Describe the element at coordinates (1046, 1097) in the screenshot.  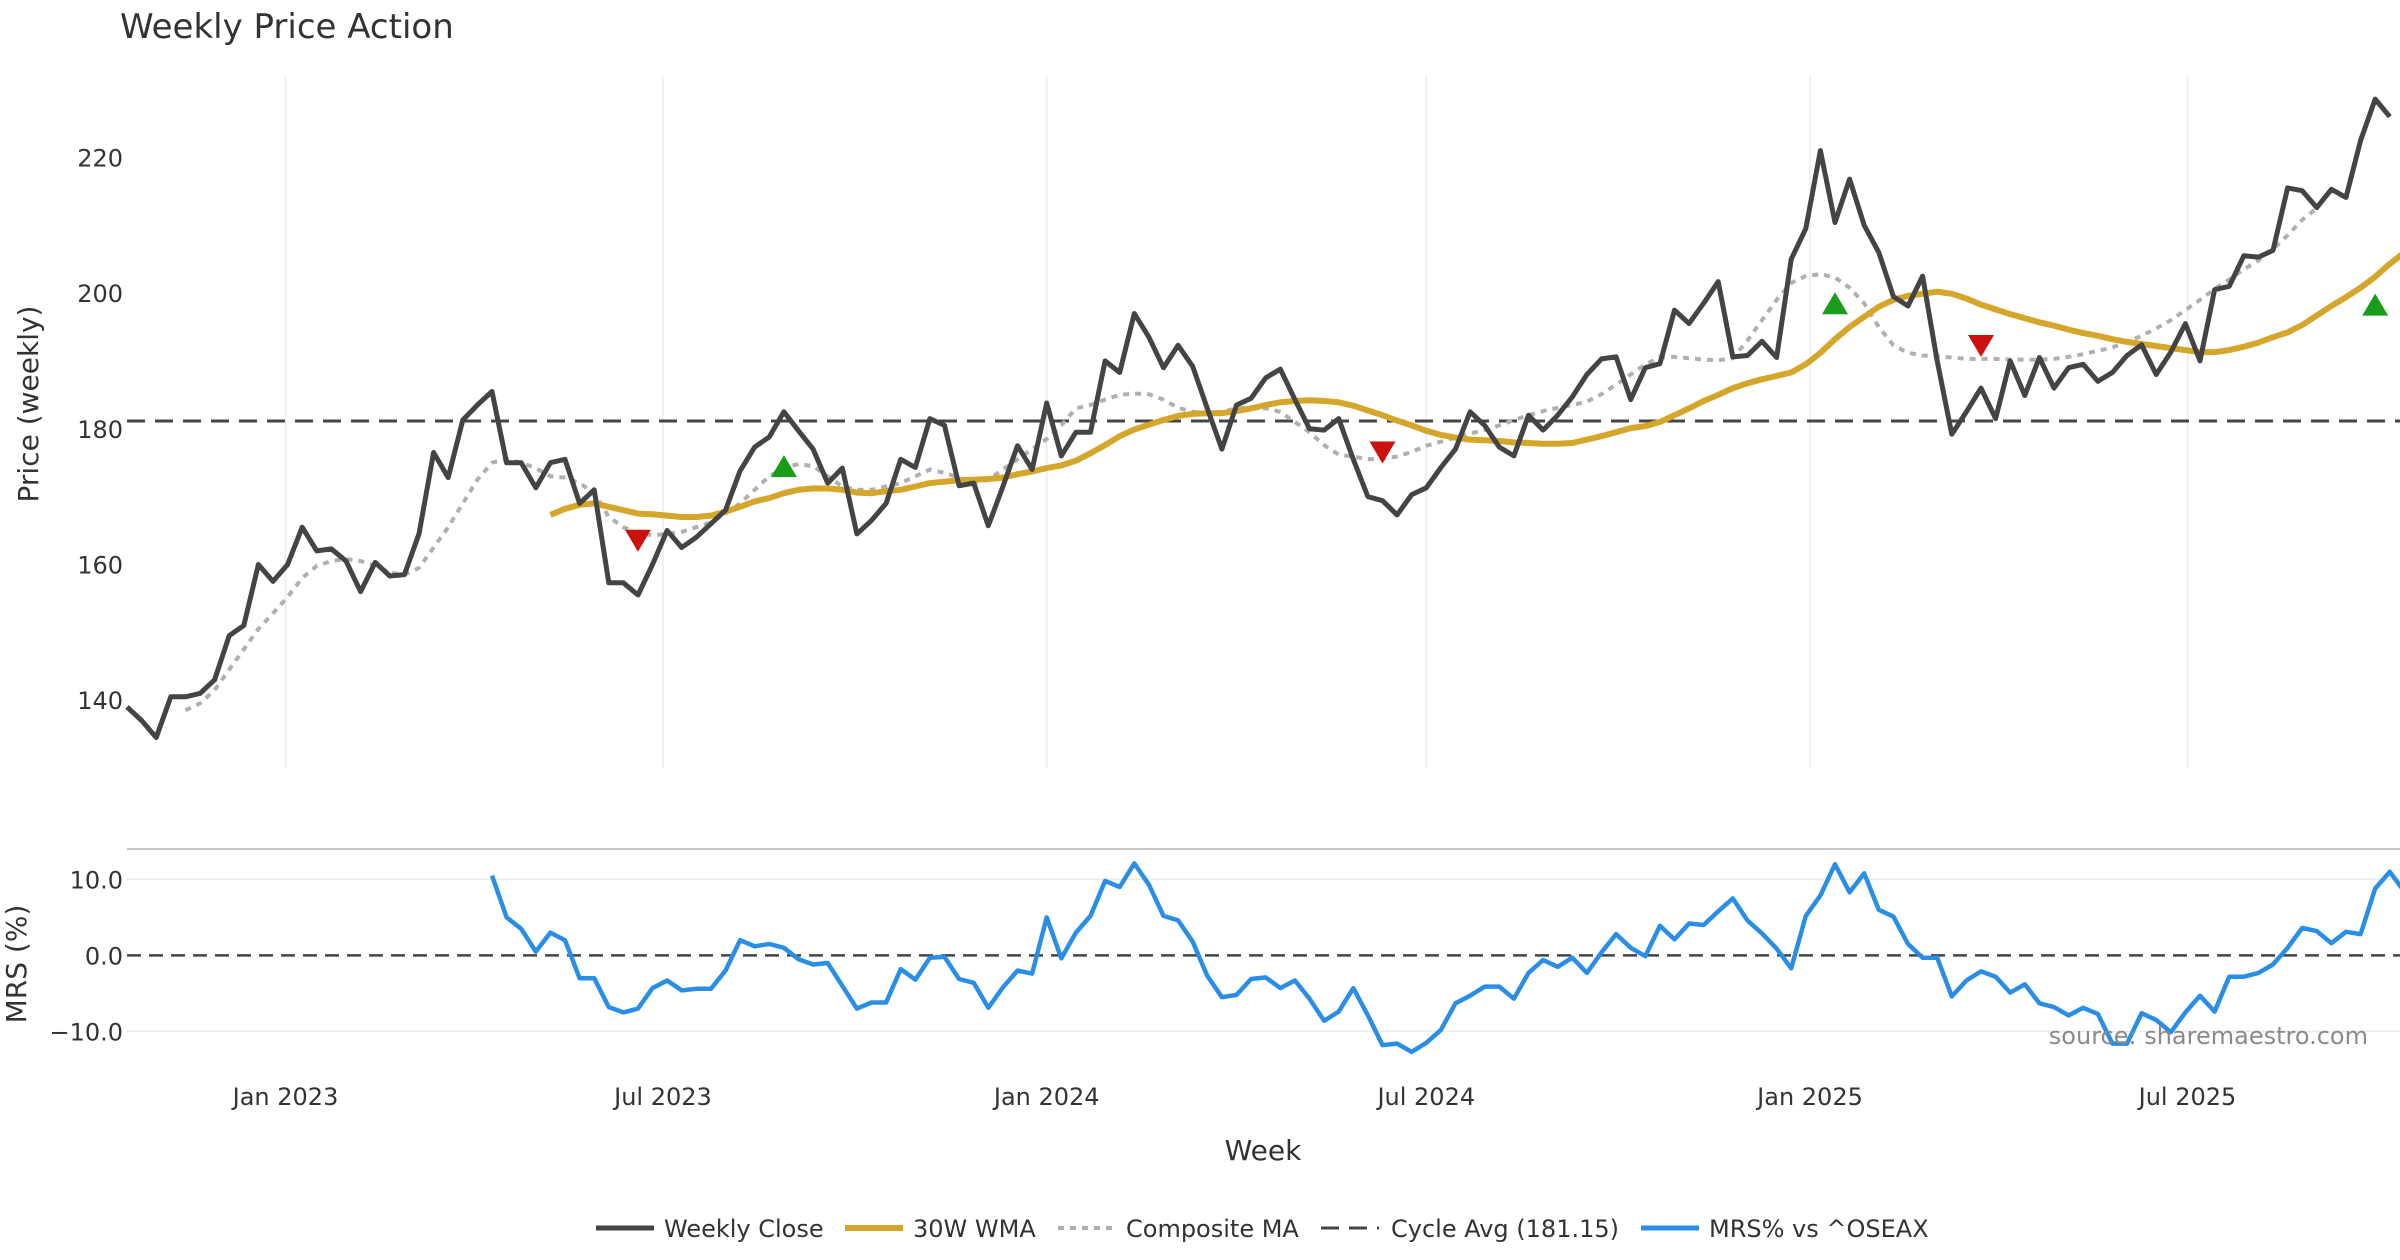
I see `x-tick-label: Jan 2024` at that location.